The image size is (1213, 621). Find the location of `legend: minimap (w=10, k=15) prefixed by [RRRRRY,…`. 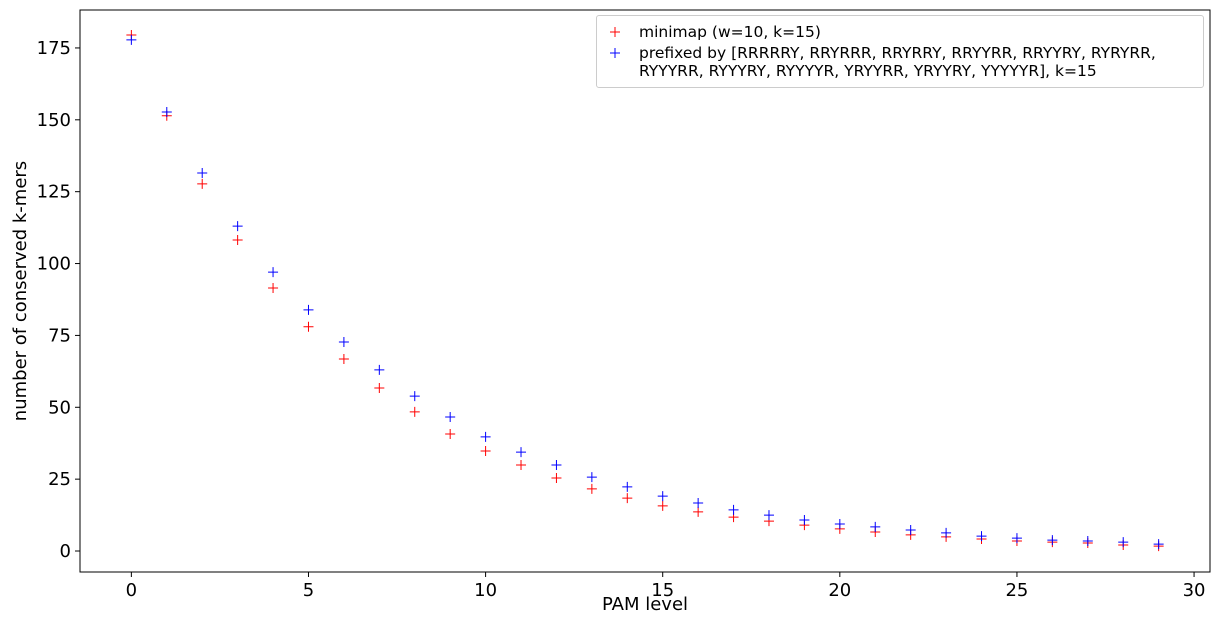

legend: minimap (w=10, k=15) prefixed by [RRRRRY,… is located at coordinates (900, 51).